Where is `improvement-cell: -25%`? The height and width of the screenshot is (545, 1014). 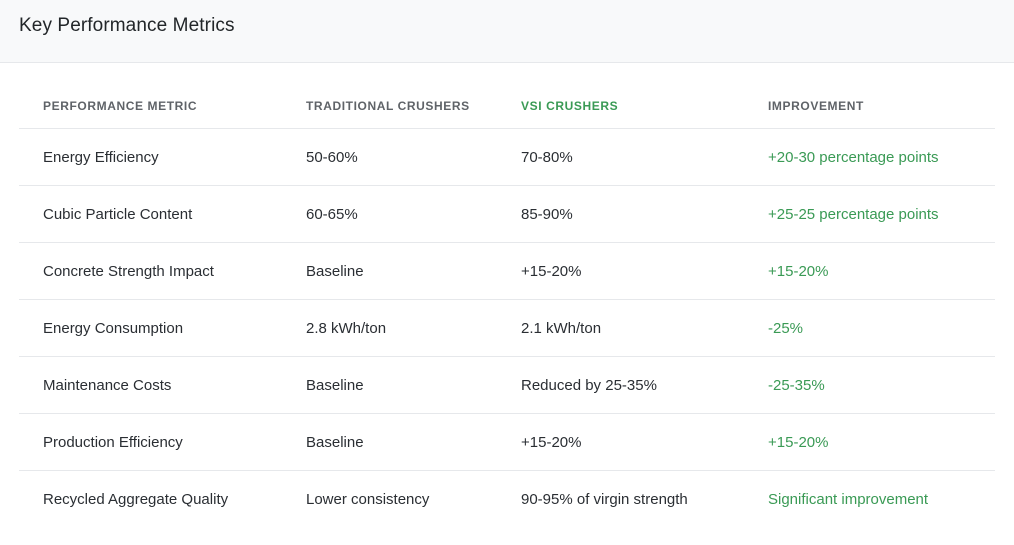 improvement-cell: -25% is located at coordinates (869, 328).